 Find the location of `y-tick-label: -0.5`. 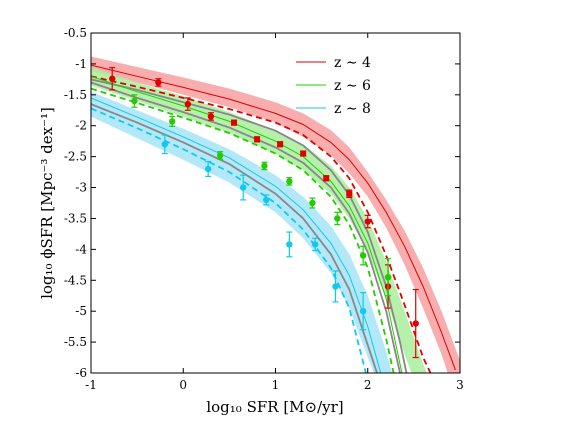

y-tick-label: -0.5 is located at coordinates (75, 33).